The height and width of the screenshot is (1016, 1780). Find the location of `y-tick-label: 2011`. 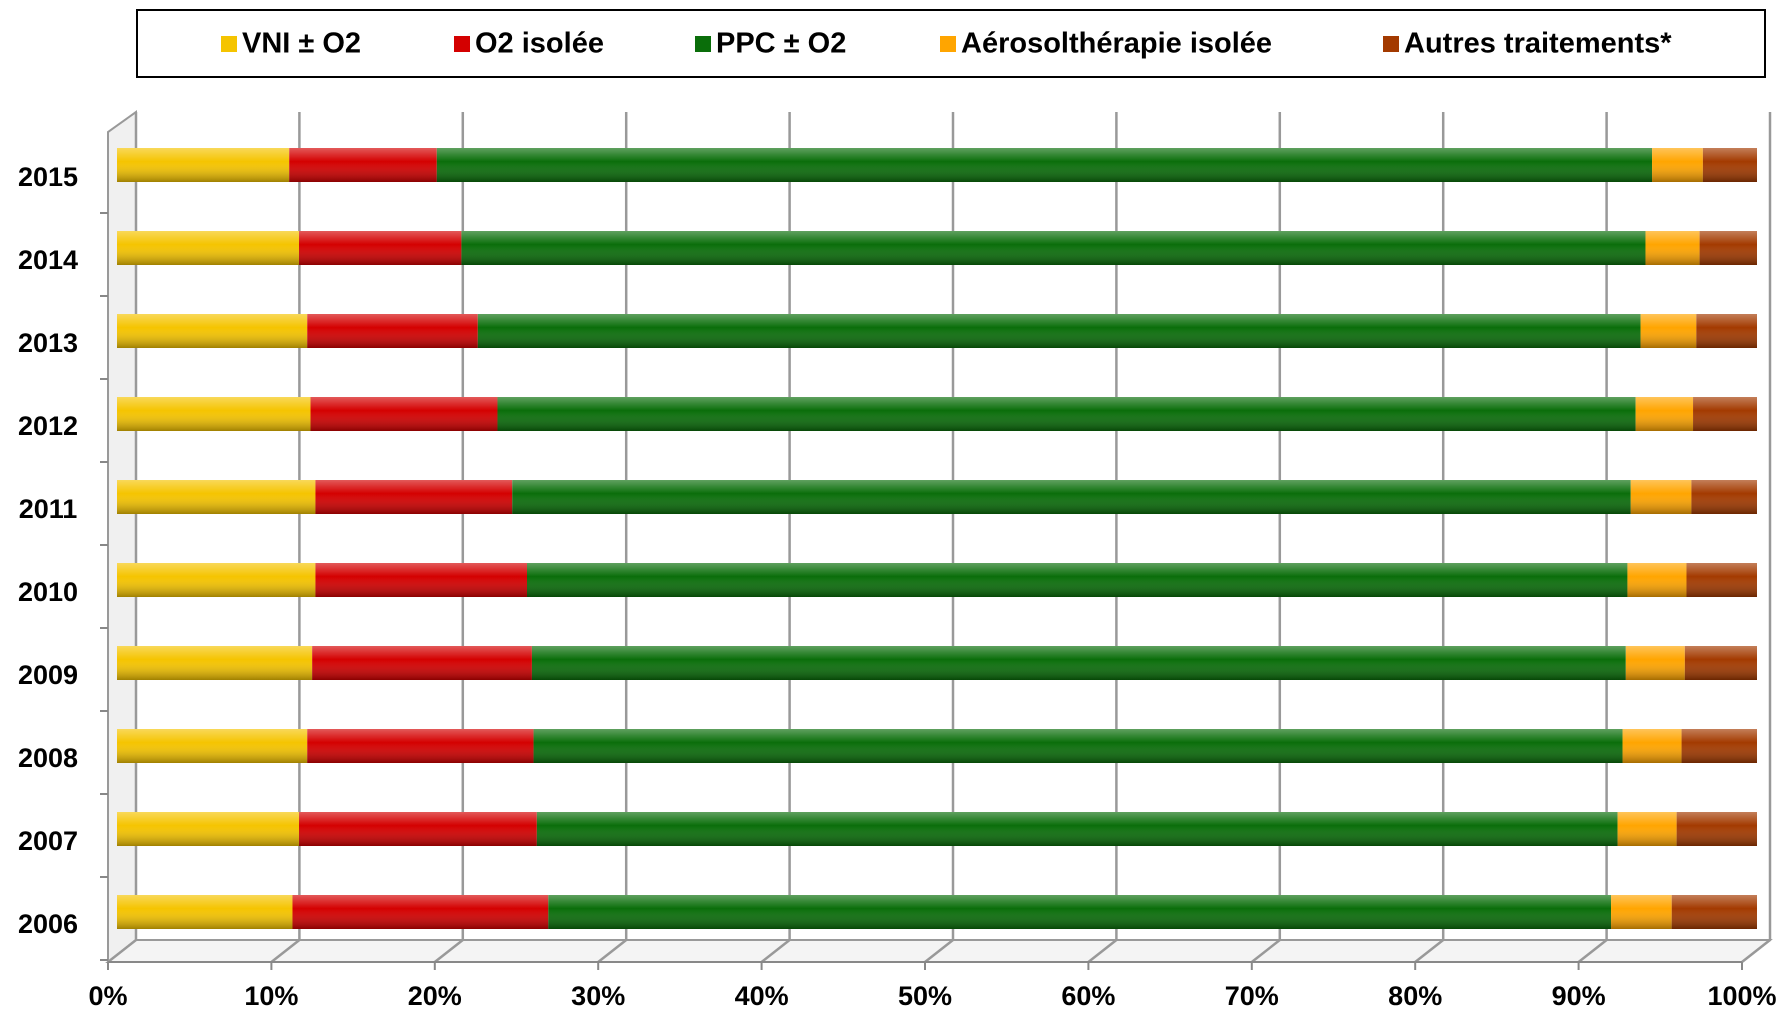

y-tick-label: 2011 is located at coordinates (48, 509).